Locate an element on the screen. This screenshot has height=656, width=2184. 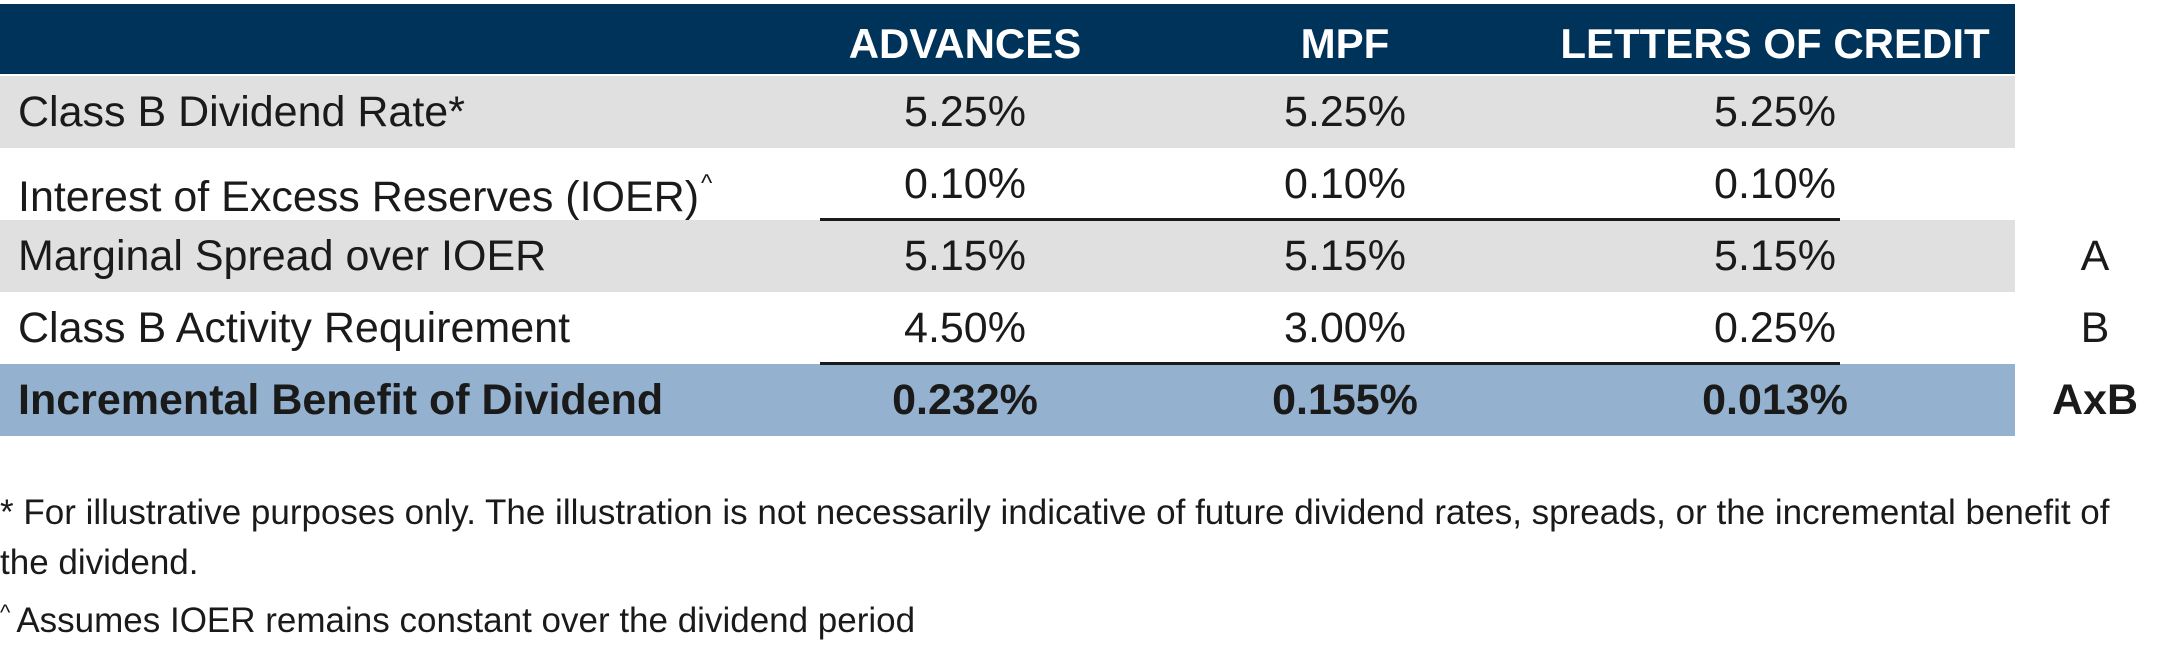
header-background is located at coordinates (1007, 39).